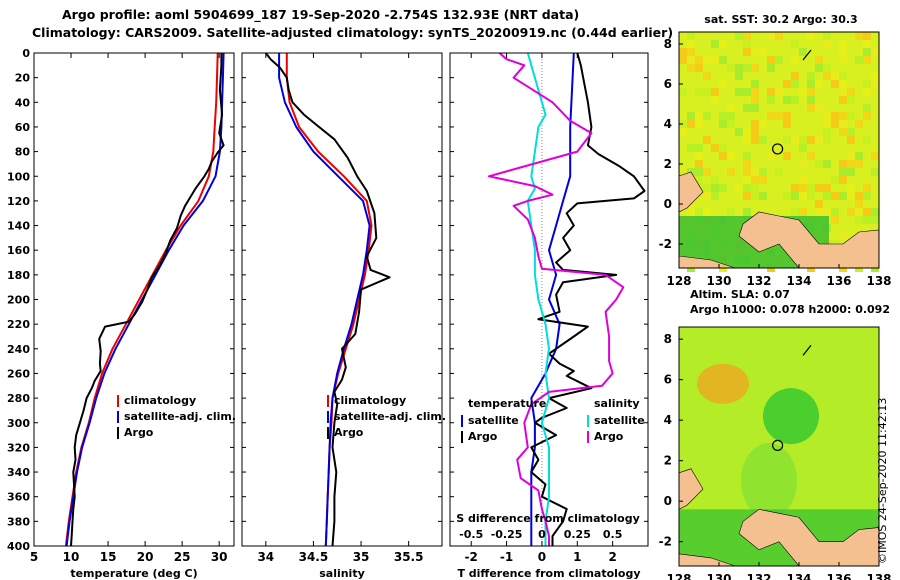 The image size is (900, 580). I want to click on sla-map-ytick-label: 0, so click(668, 501).